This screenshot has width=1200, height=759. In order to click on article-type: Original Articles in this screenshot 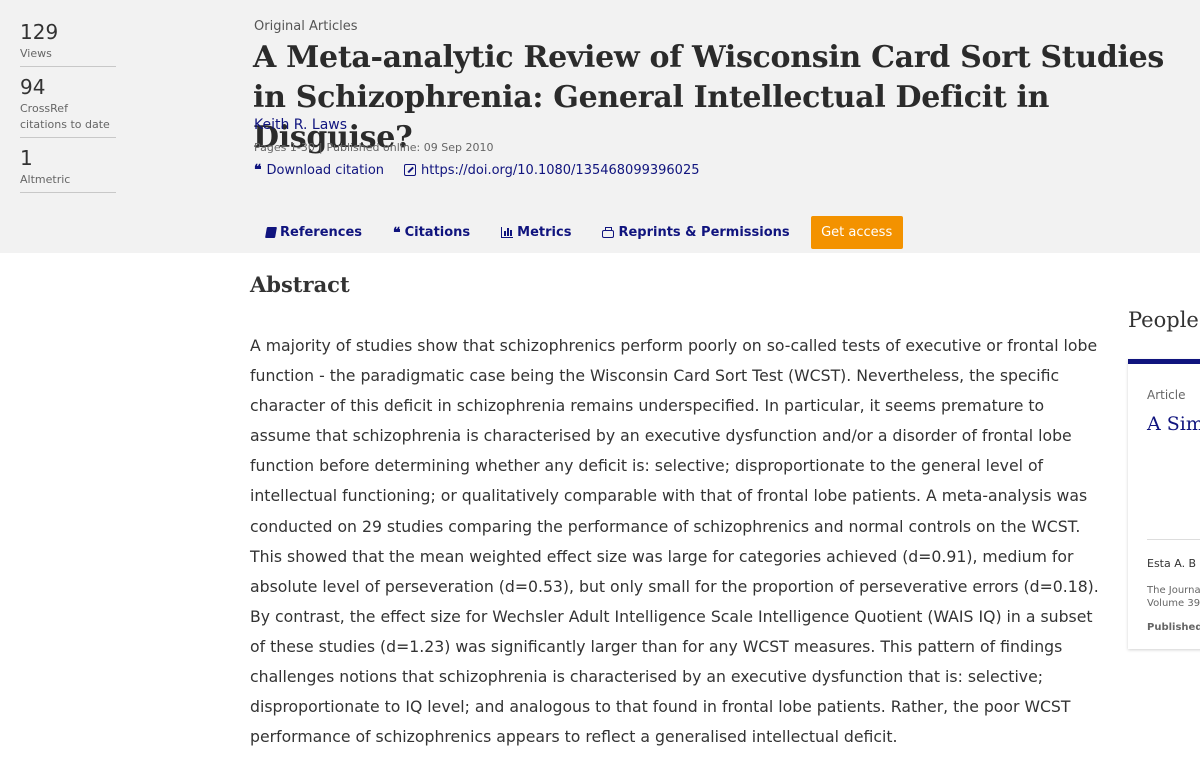, I will do `click(306, 26)`.